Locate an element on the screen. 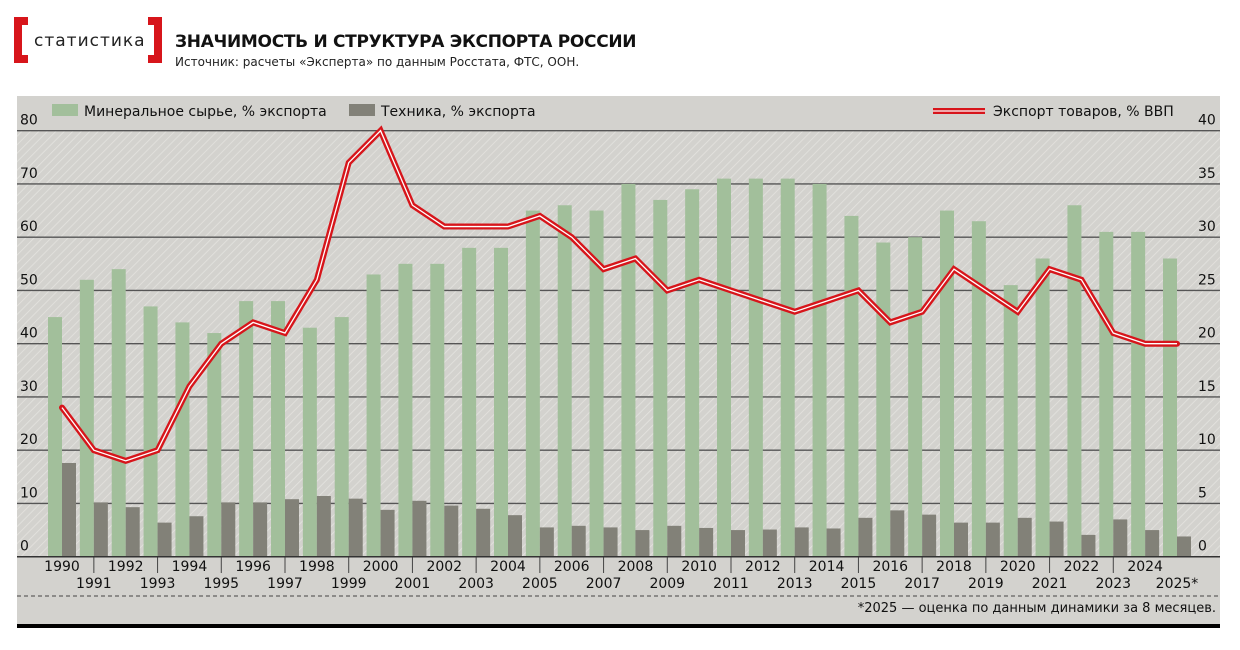 This screenshot has height=650, width=1240. x-tick-label: 2017 is located at coordinates (922, 584).